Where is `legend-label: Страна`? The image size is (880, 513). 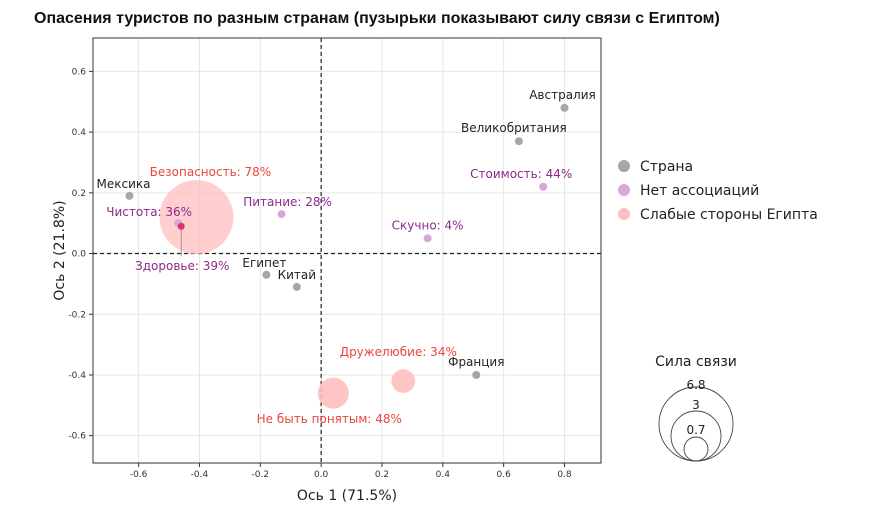 legend-label: Страна is located at coordinates (666, 167).